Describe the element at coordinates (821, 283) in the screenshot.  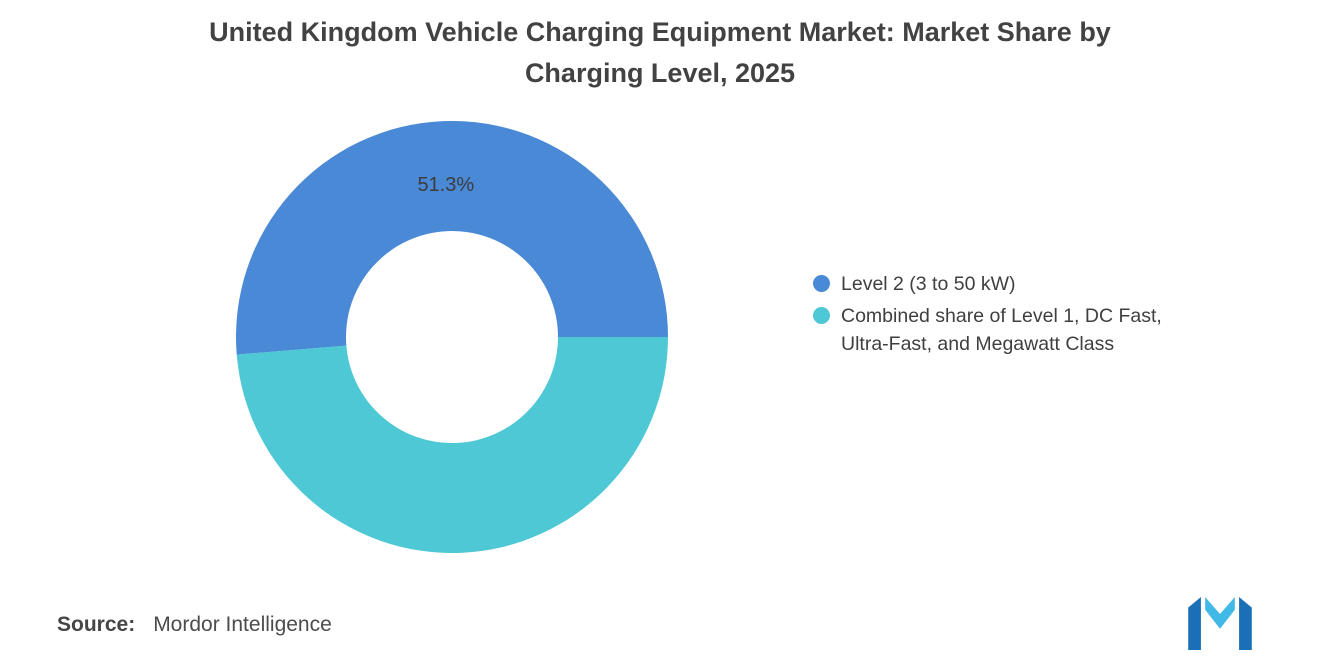
I see `legend-marker-blue-icon` at that location.